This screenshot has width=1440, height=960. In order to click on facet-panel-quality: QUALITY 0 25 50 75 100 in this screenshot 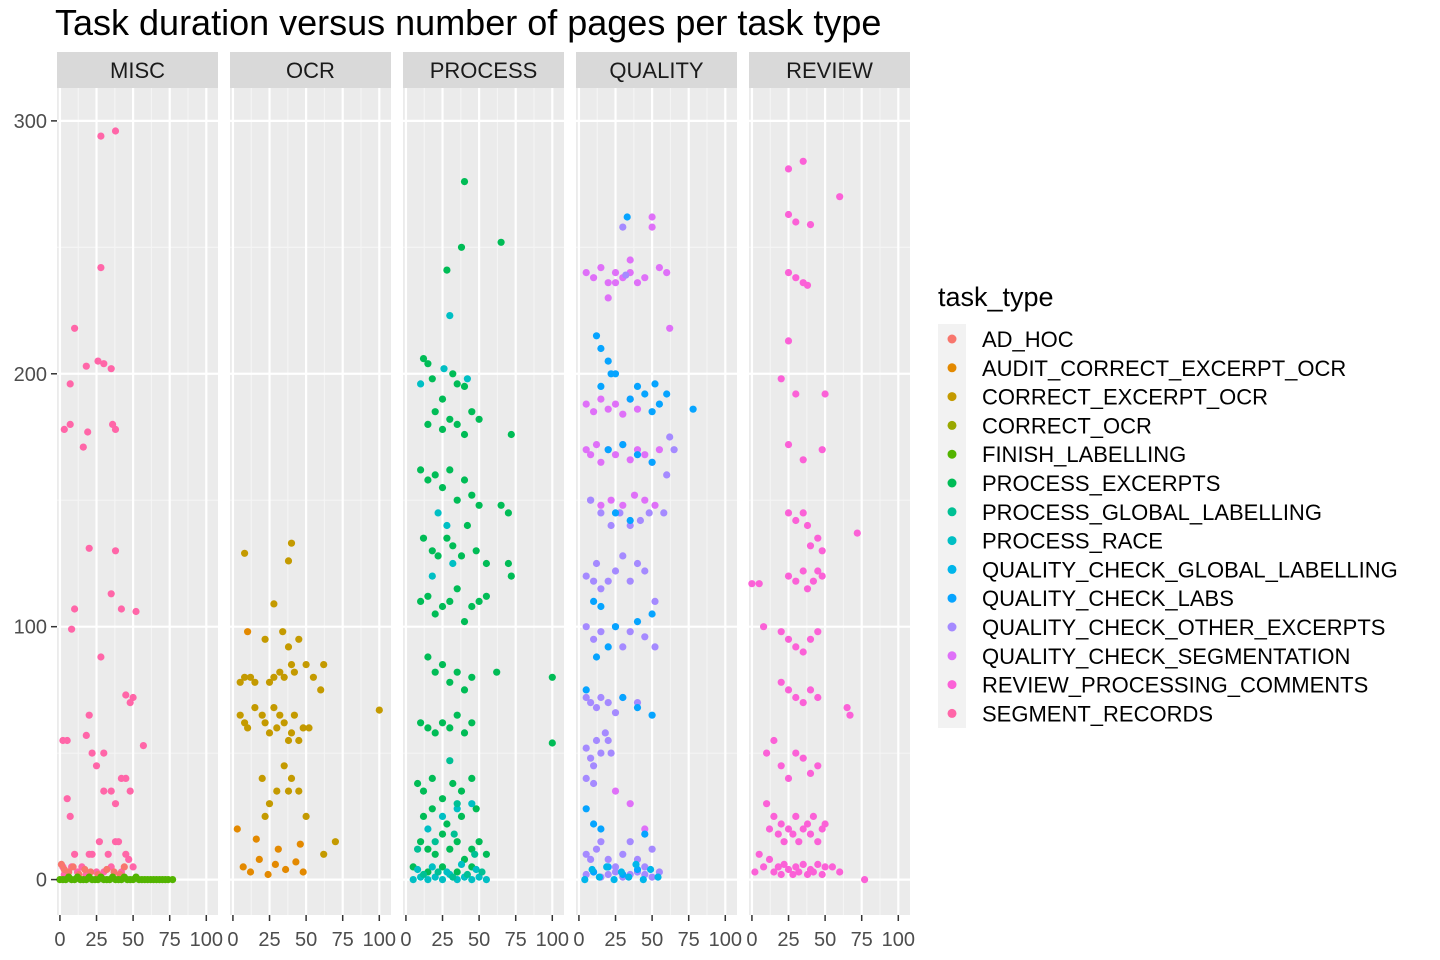, I will do `click(657, 501)`.